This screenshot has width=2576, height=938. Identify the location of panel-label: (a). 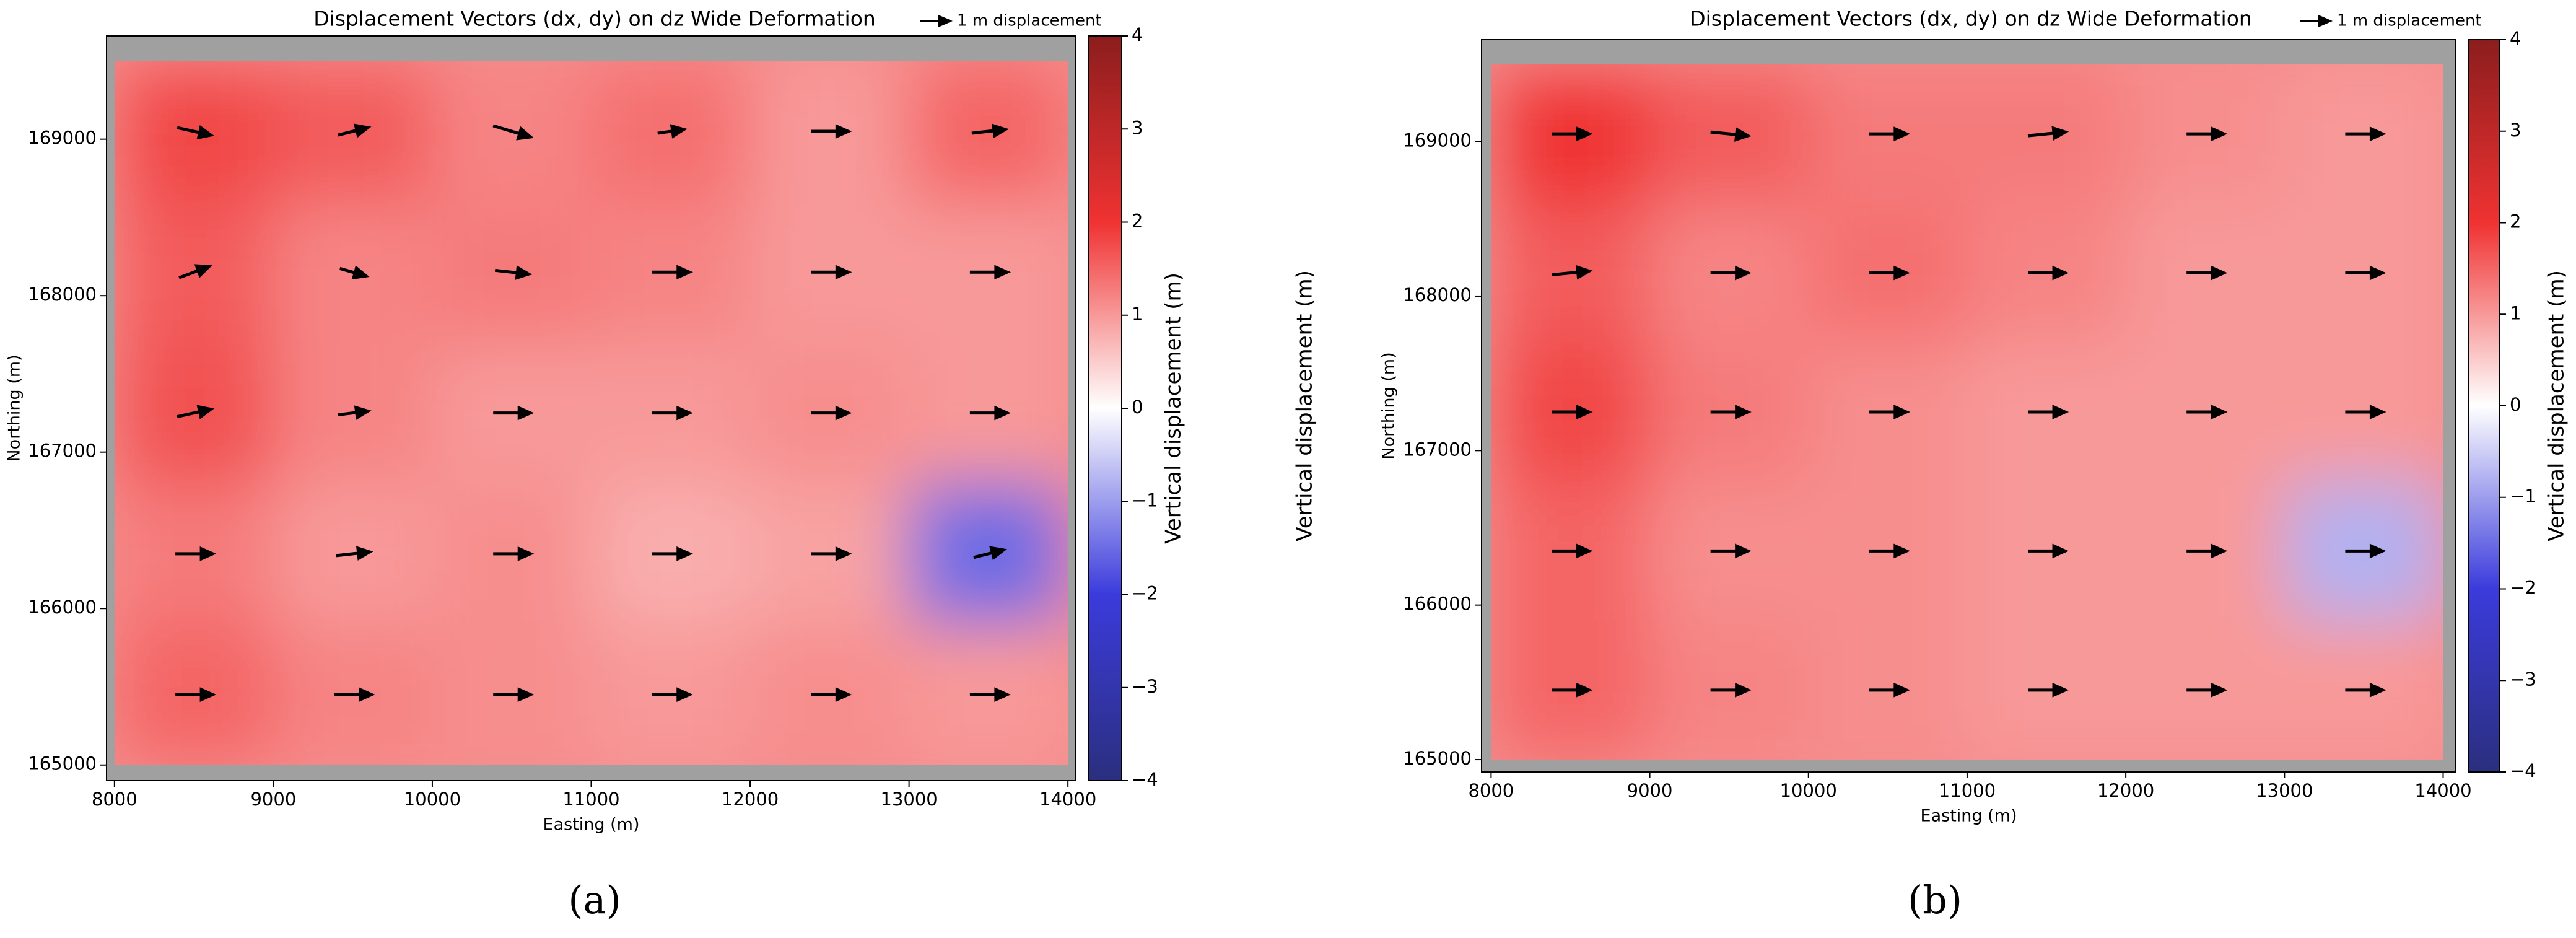
(594, 900).